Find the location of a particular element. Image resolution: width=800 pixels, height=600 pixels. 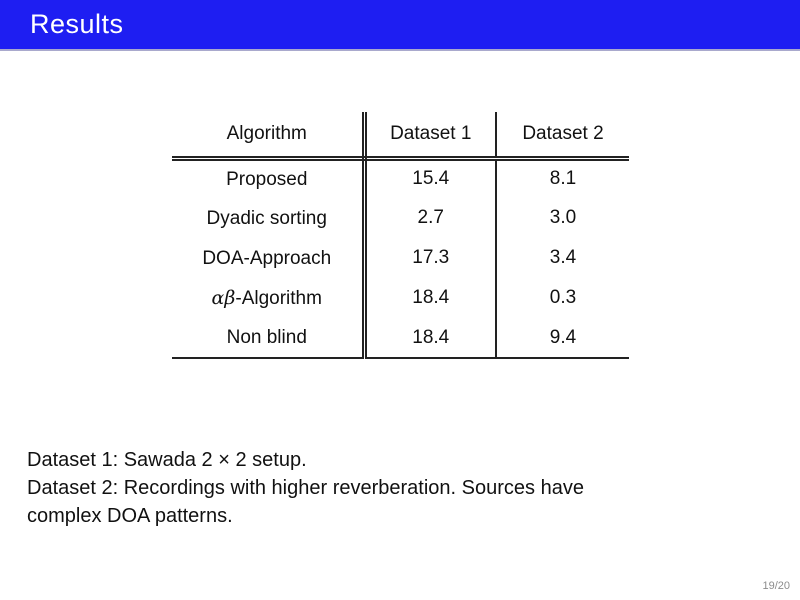

table-row: Non blind 18.4 9.4 is located at coordinates (400, 338).